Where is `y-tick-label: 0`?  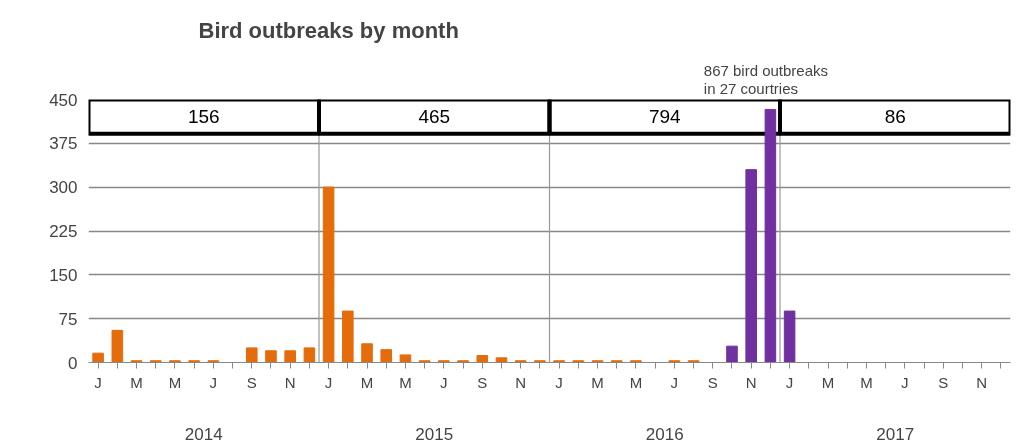 y-tick-label: 0 is located at coordinates (73, 363).